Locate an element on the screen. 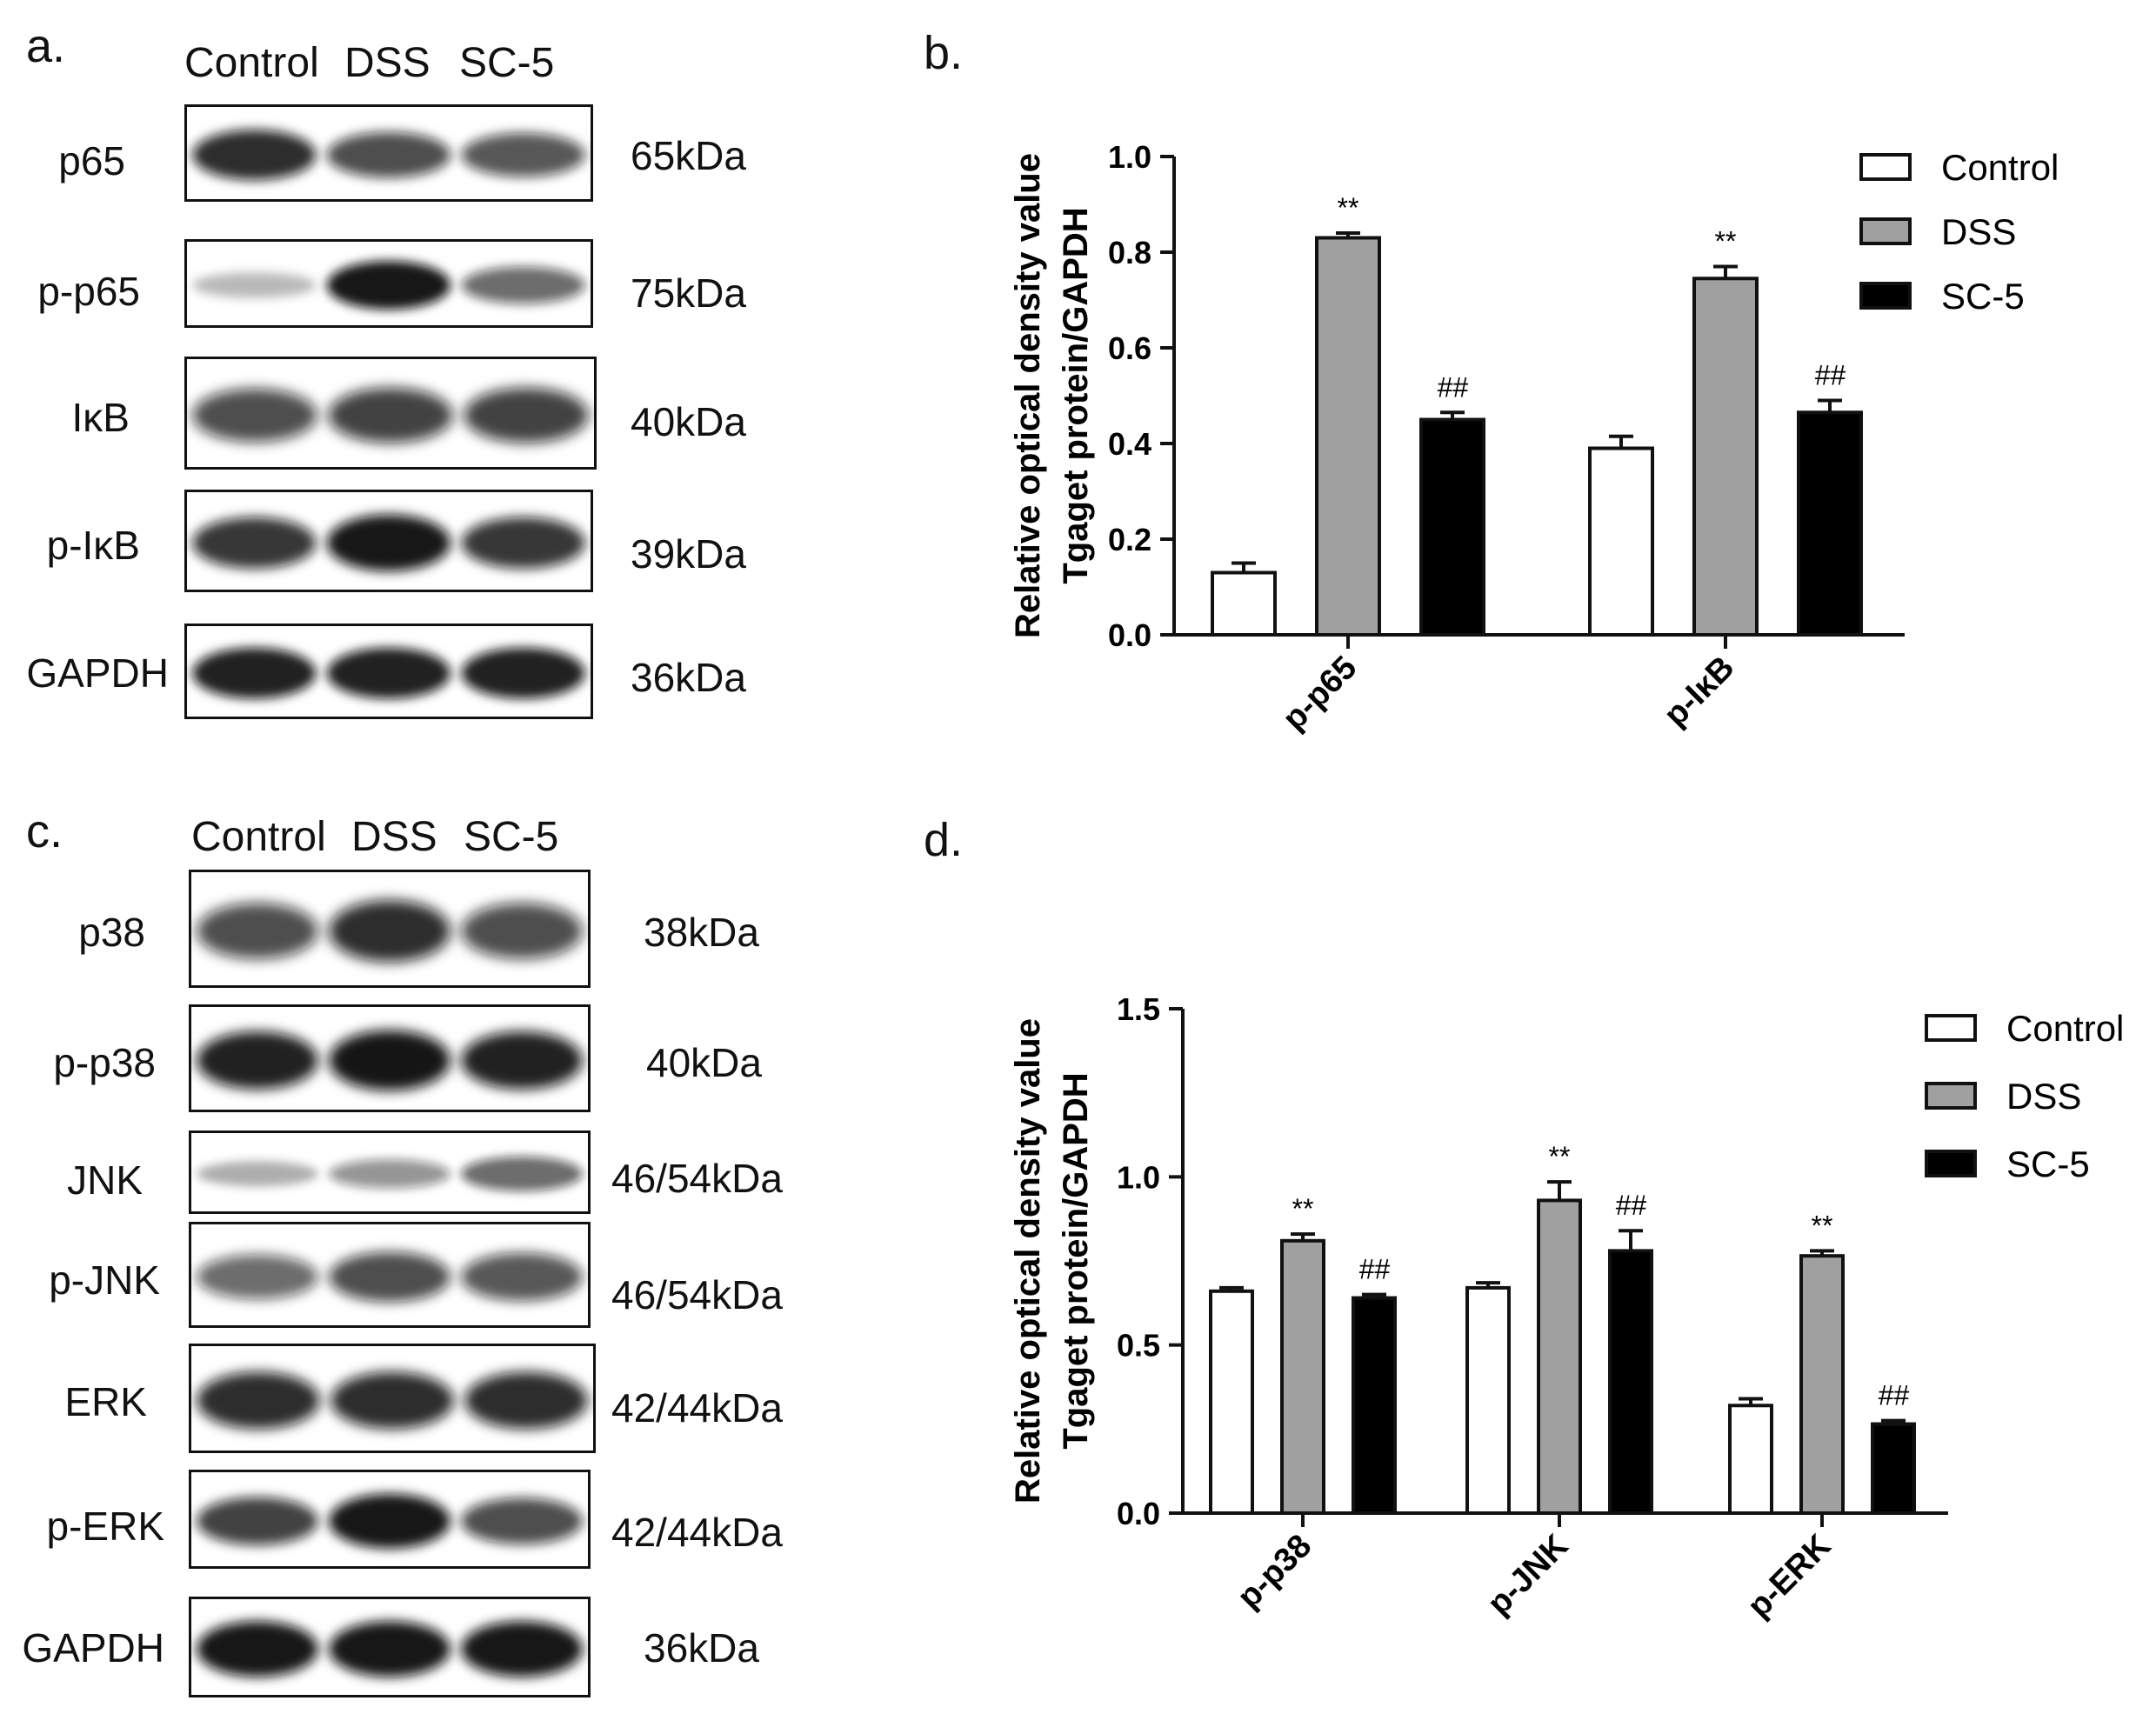 The width and height of the screenshot is (2156, 1714). blot-c-row-label: p-ERK is located at coordinates (105, 1526).